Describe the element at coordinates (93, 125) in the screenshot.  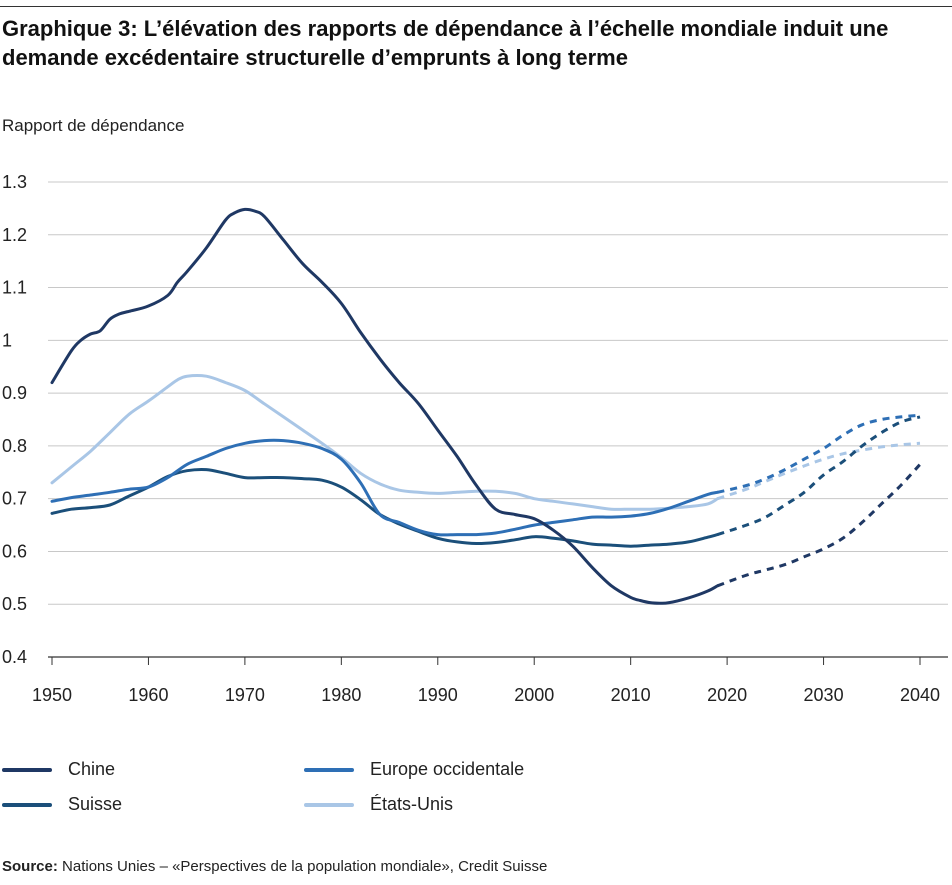
I see `y-axis-label: Rapport de dépendance` at that location.